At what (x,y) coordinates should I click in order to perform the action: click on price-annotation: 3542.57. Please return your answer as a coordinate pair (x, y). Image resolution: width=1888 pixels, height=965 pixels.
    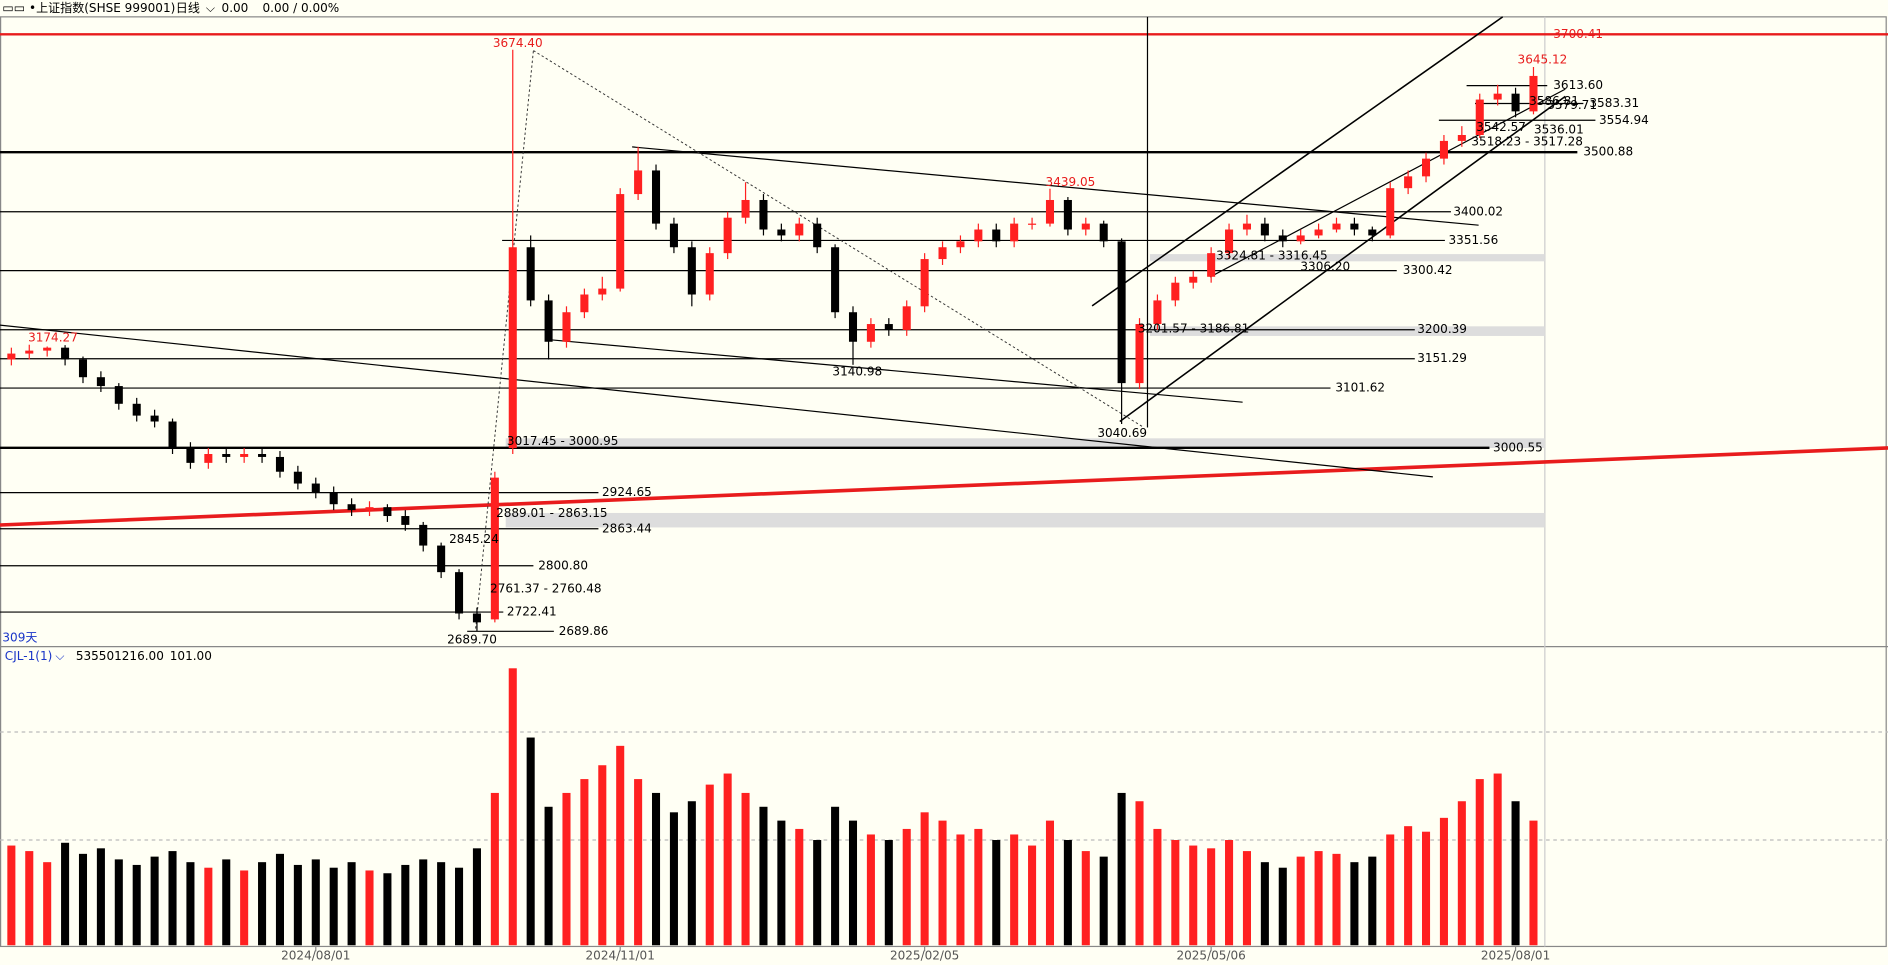
    Looking at the image, I should click on (1501, 127).